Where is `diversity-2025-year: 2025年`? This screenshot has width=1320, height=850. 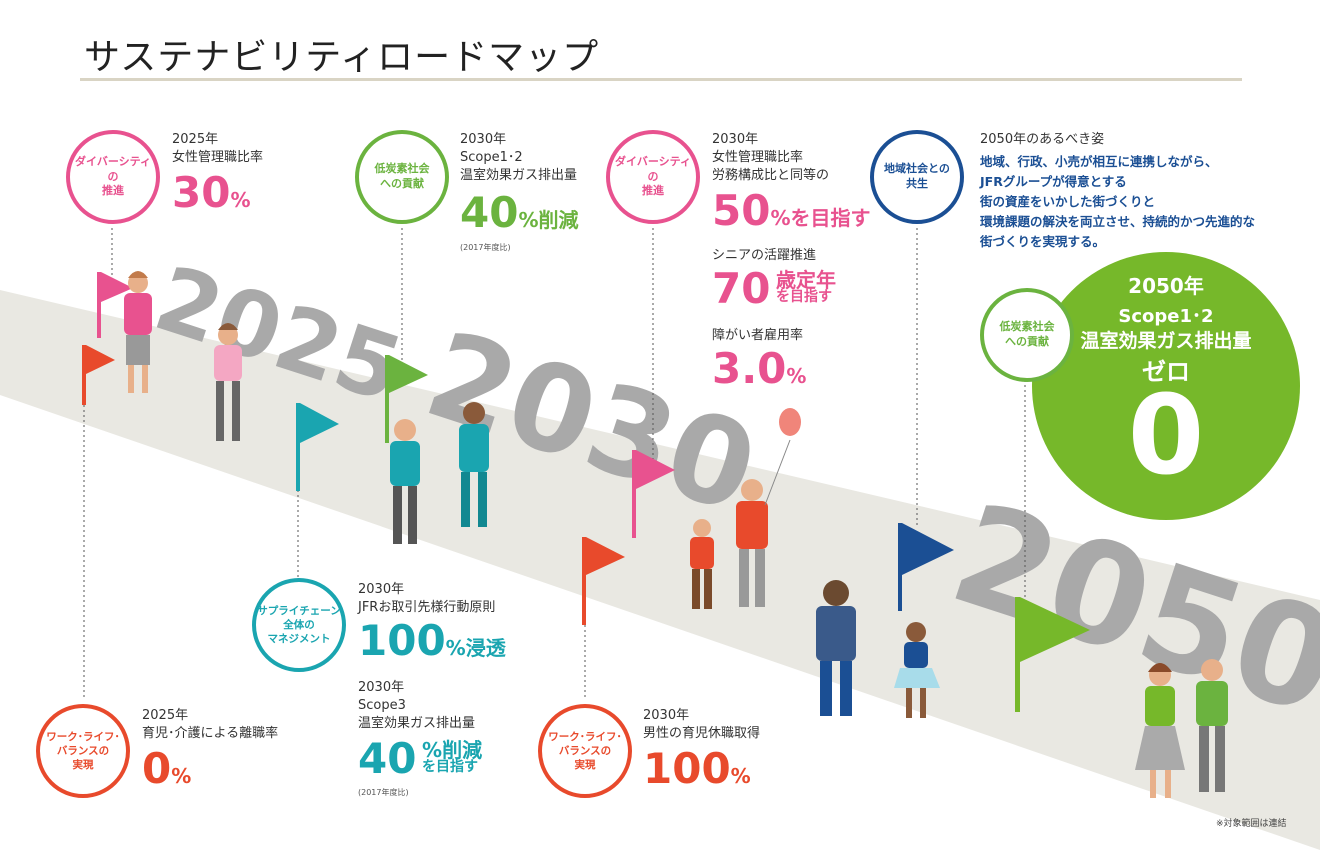
diversity-2025-year: 2025年 is located at coordinates (195, 139).